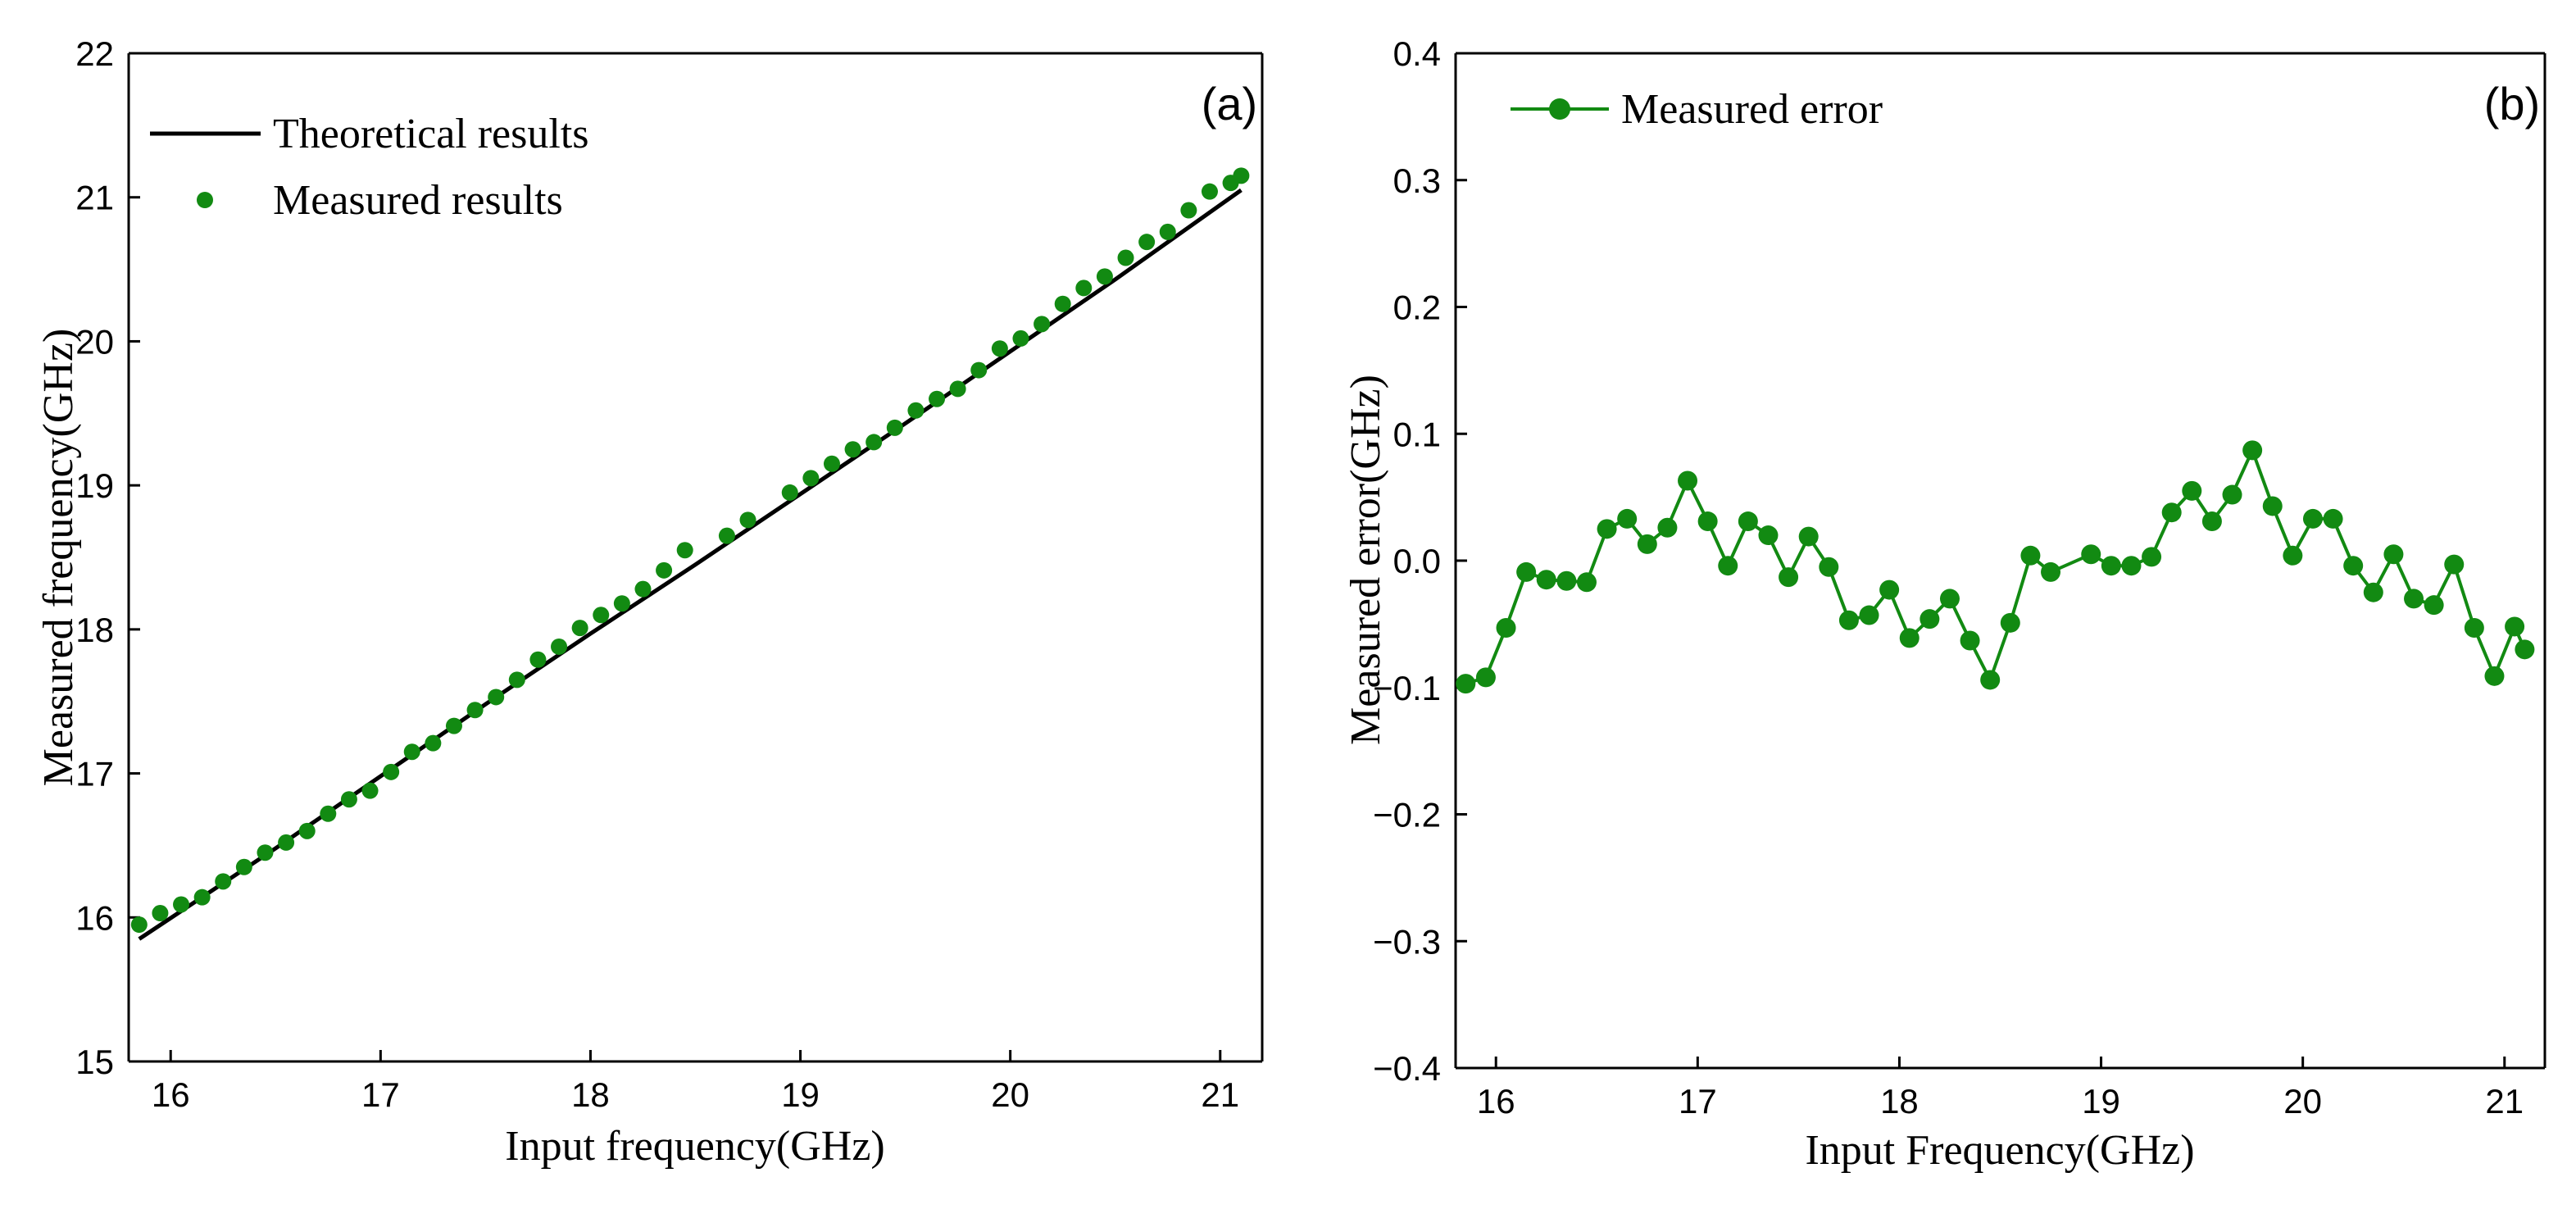 The height and width of the screenshot is (1209, 2576). What do you see at coordinates (94, 198) in the screenshot?
I see `y-tick-label: 21` at bounding box center [94, 198].